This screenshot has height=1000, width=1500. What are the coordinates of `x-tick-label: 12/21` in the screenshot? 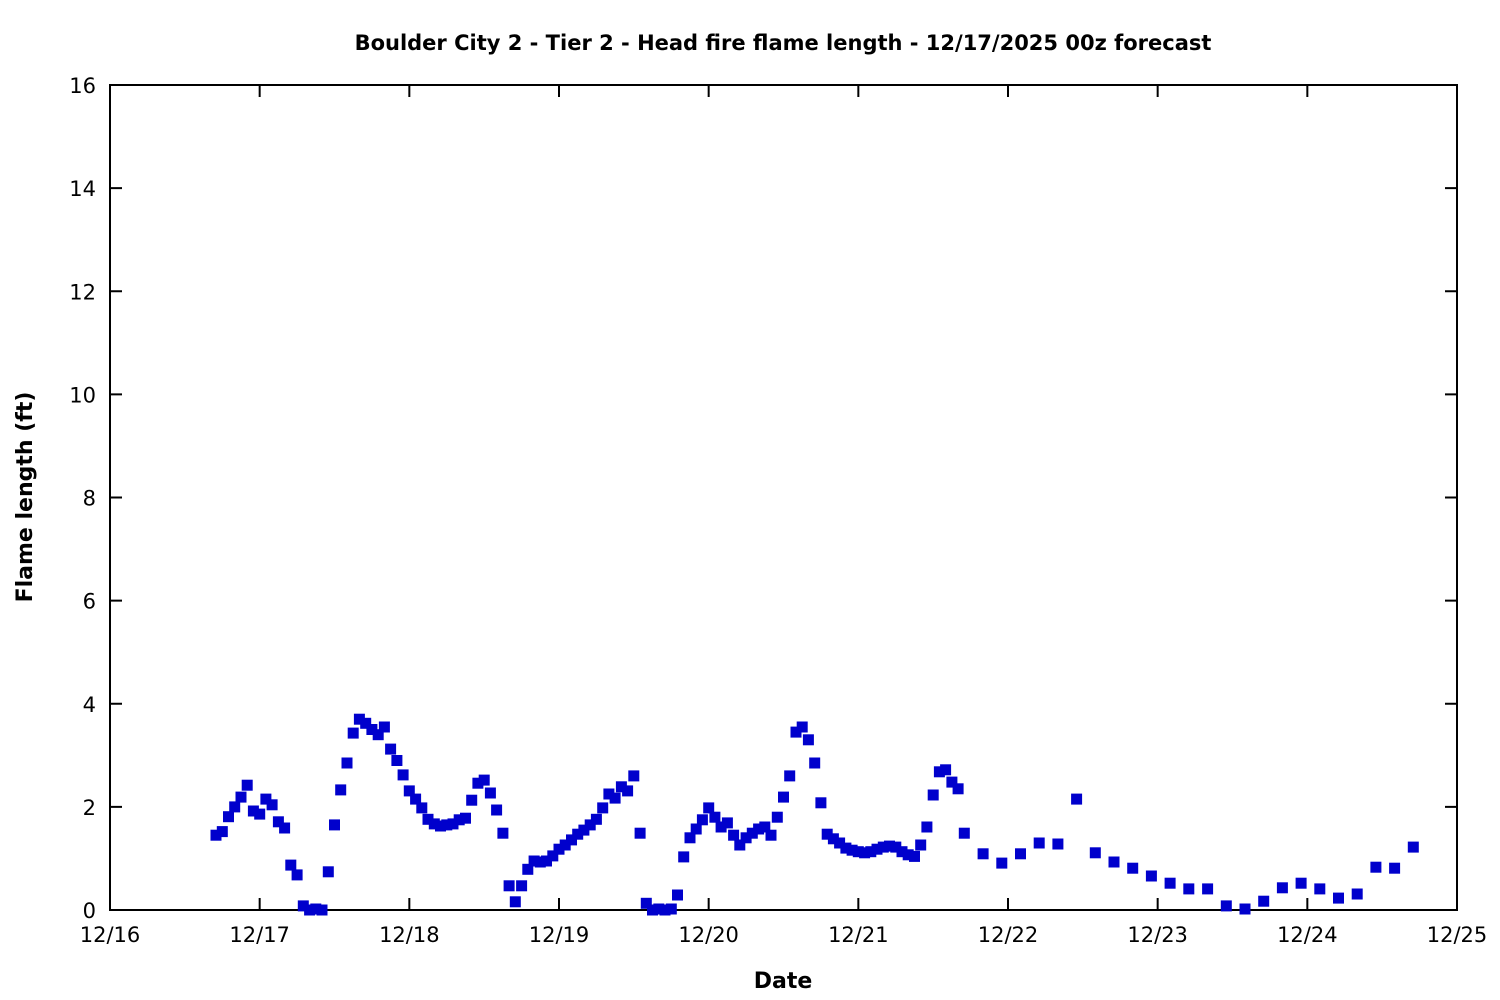 It's located at (858, 935).